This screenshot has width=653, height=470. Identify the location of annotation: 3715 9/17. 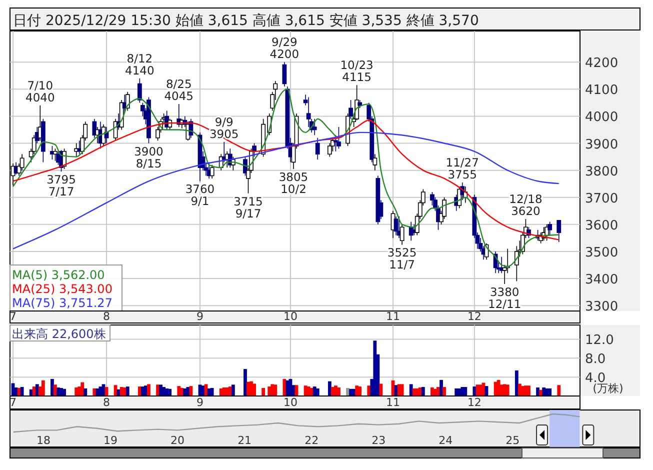
(248, 207).